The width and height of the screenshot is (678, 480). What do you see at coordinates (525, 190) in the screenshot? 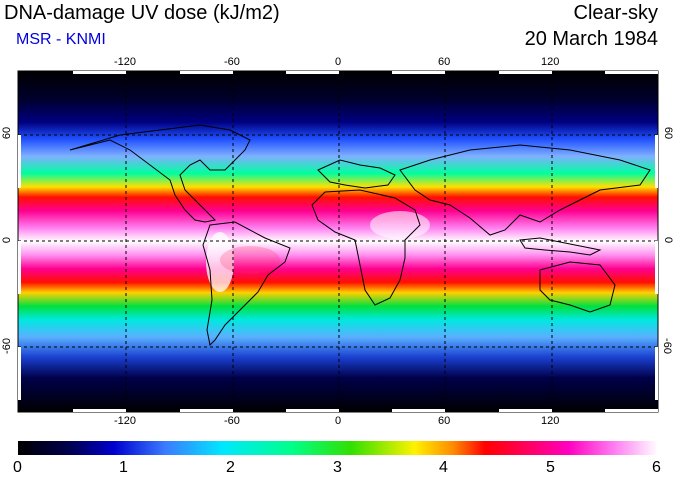
I see `asia-coast` at bounding box center [525, 190].